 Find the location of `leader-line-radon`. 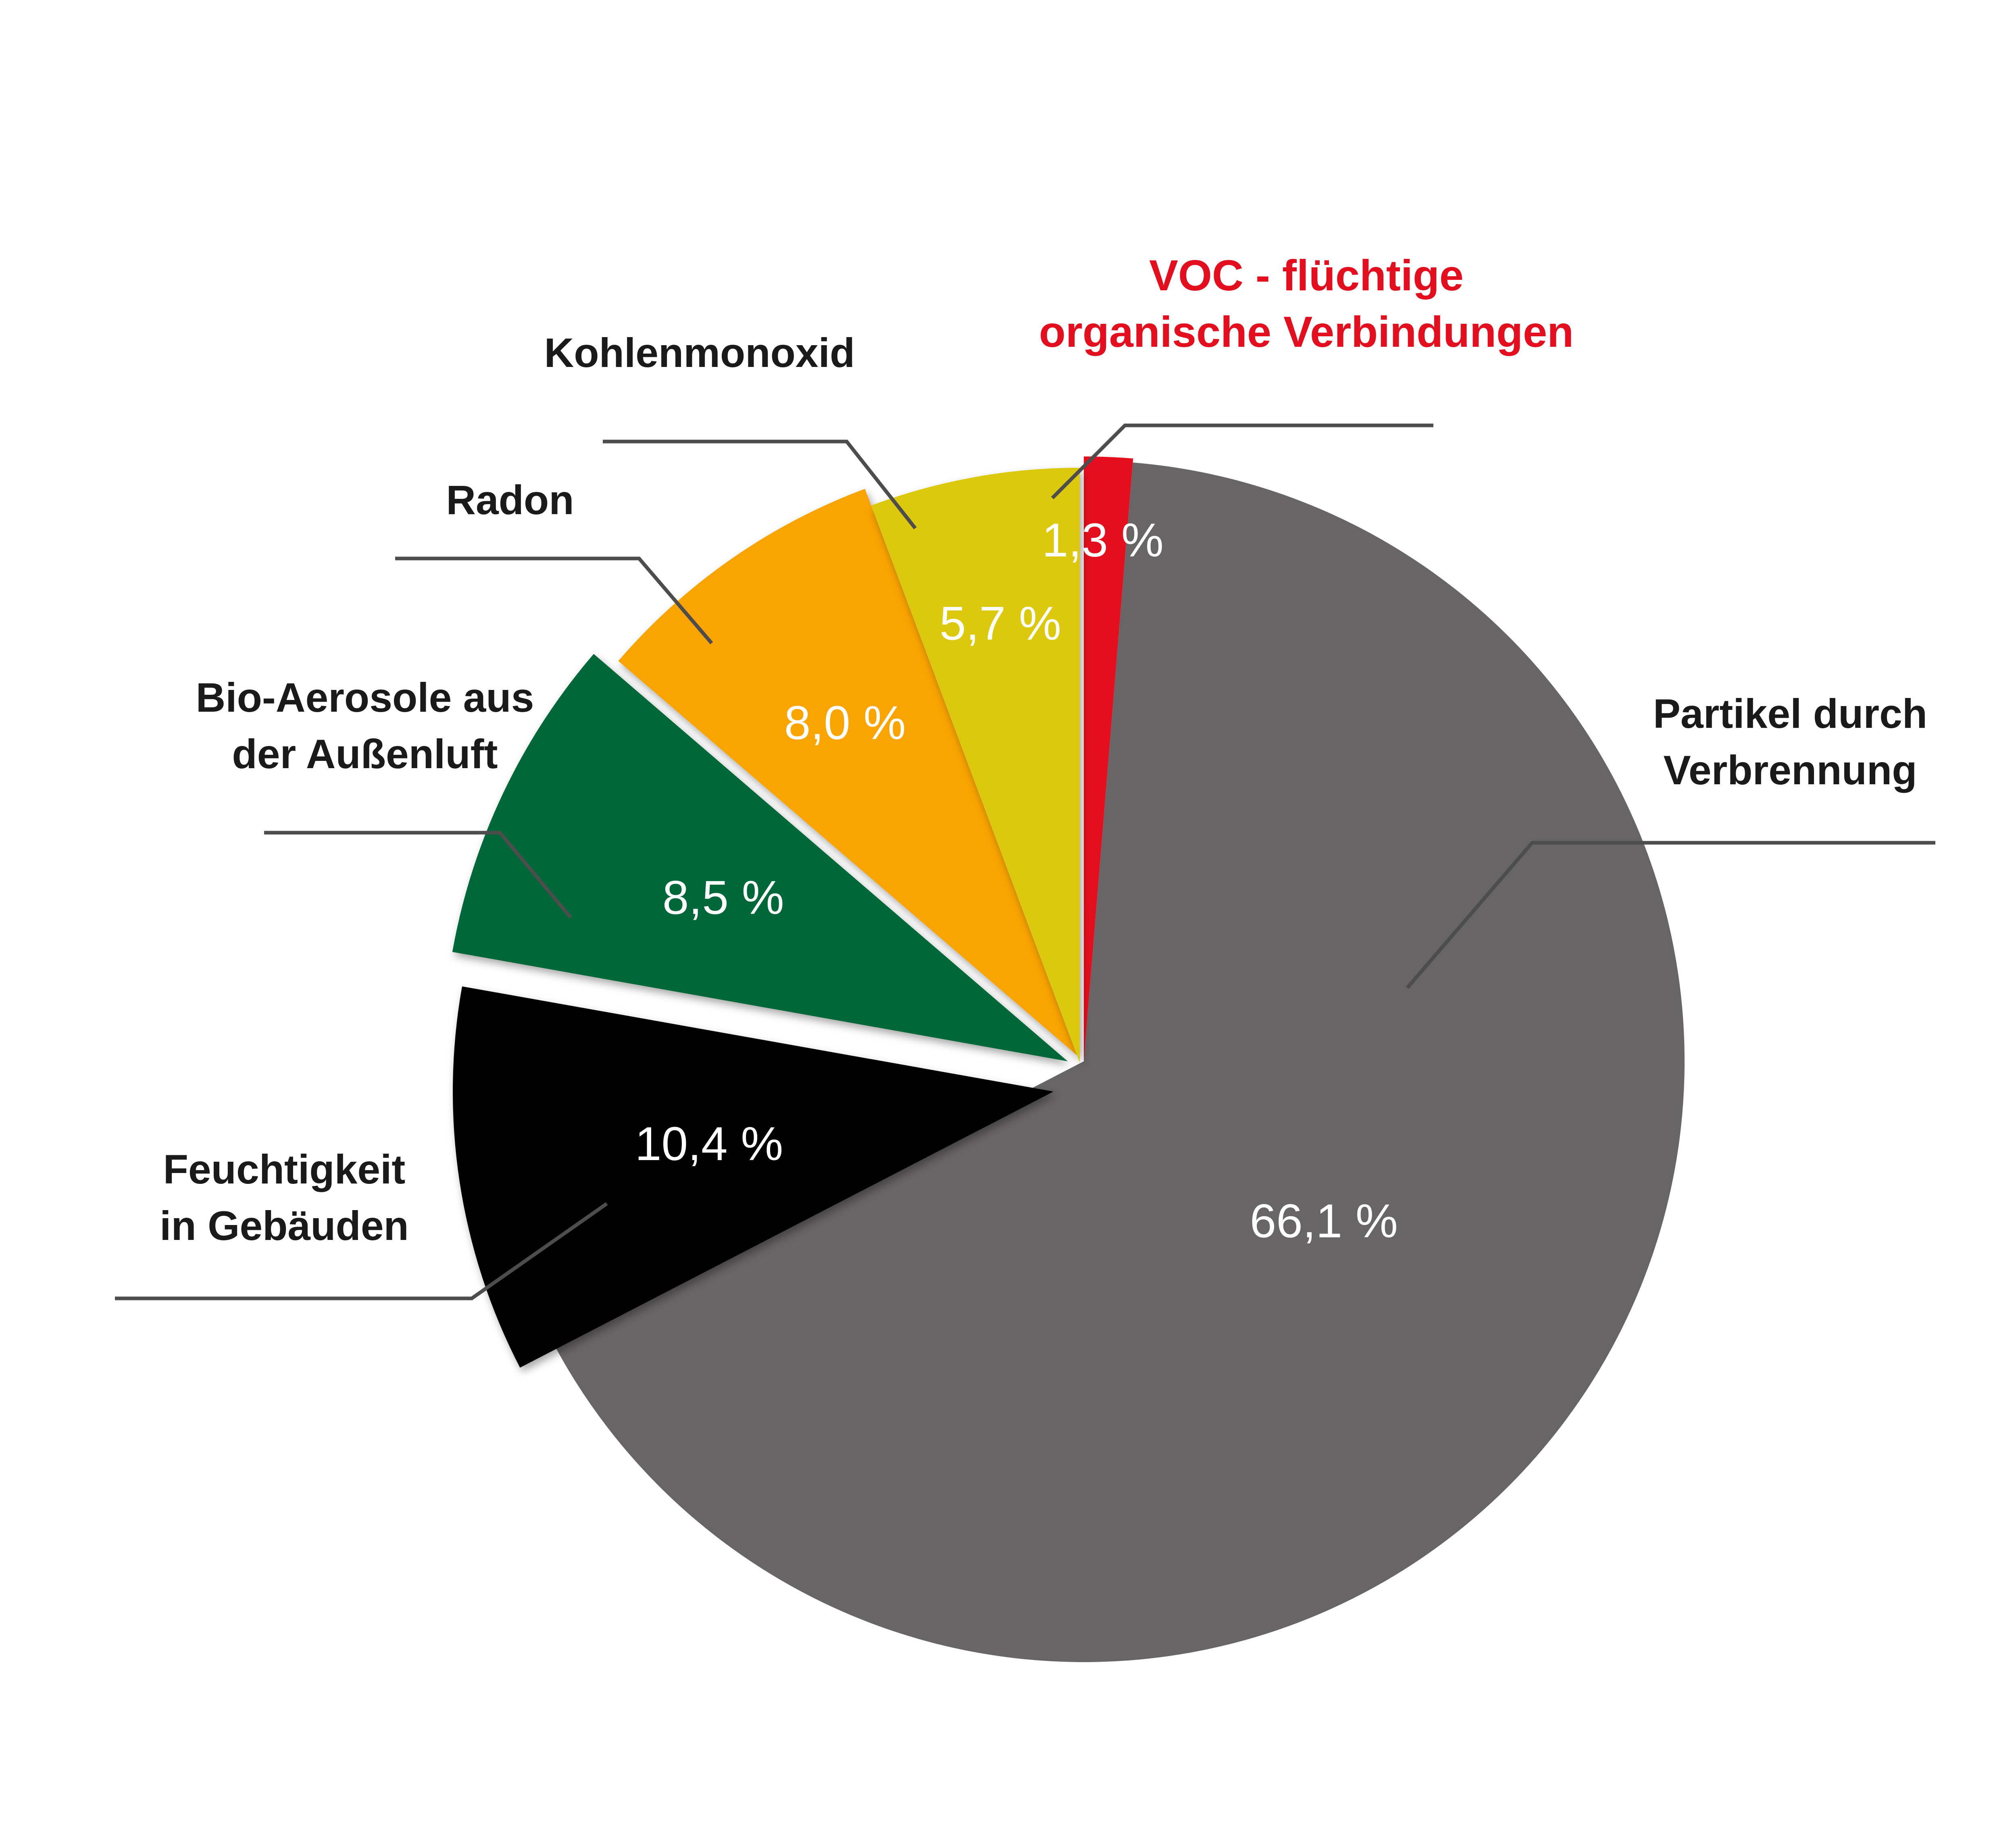

leader-line-radon is located at coordinates (554, 600).